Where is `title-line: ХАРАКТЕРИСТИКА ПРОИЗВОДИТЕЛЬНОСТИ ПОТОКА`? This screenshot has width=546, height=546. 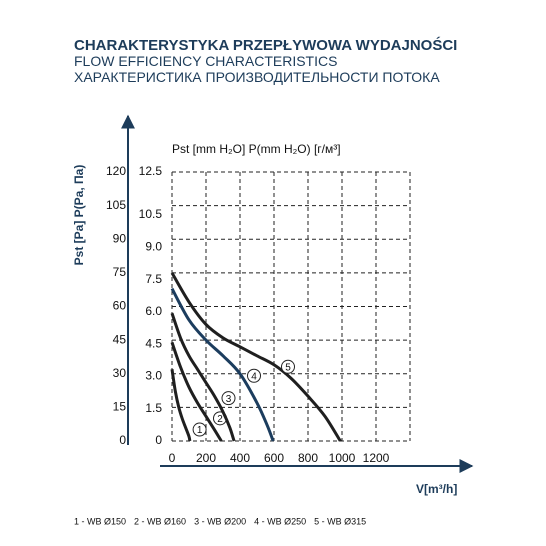 title-line: ХАРАКТЕРИСТИКА ПРОИЗВОДИТЕЛЬНОСТИ ПОТОКА is located at coordinates (257, 77).